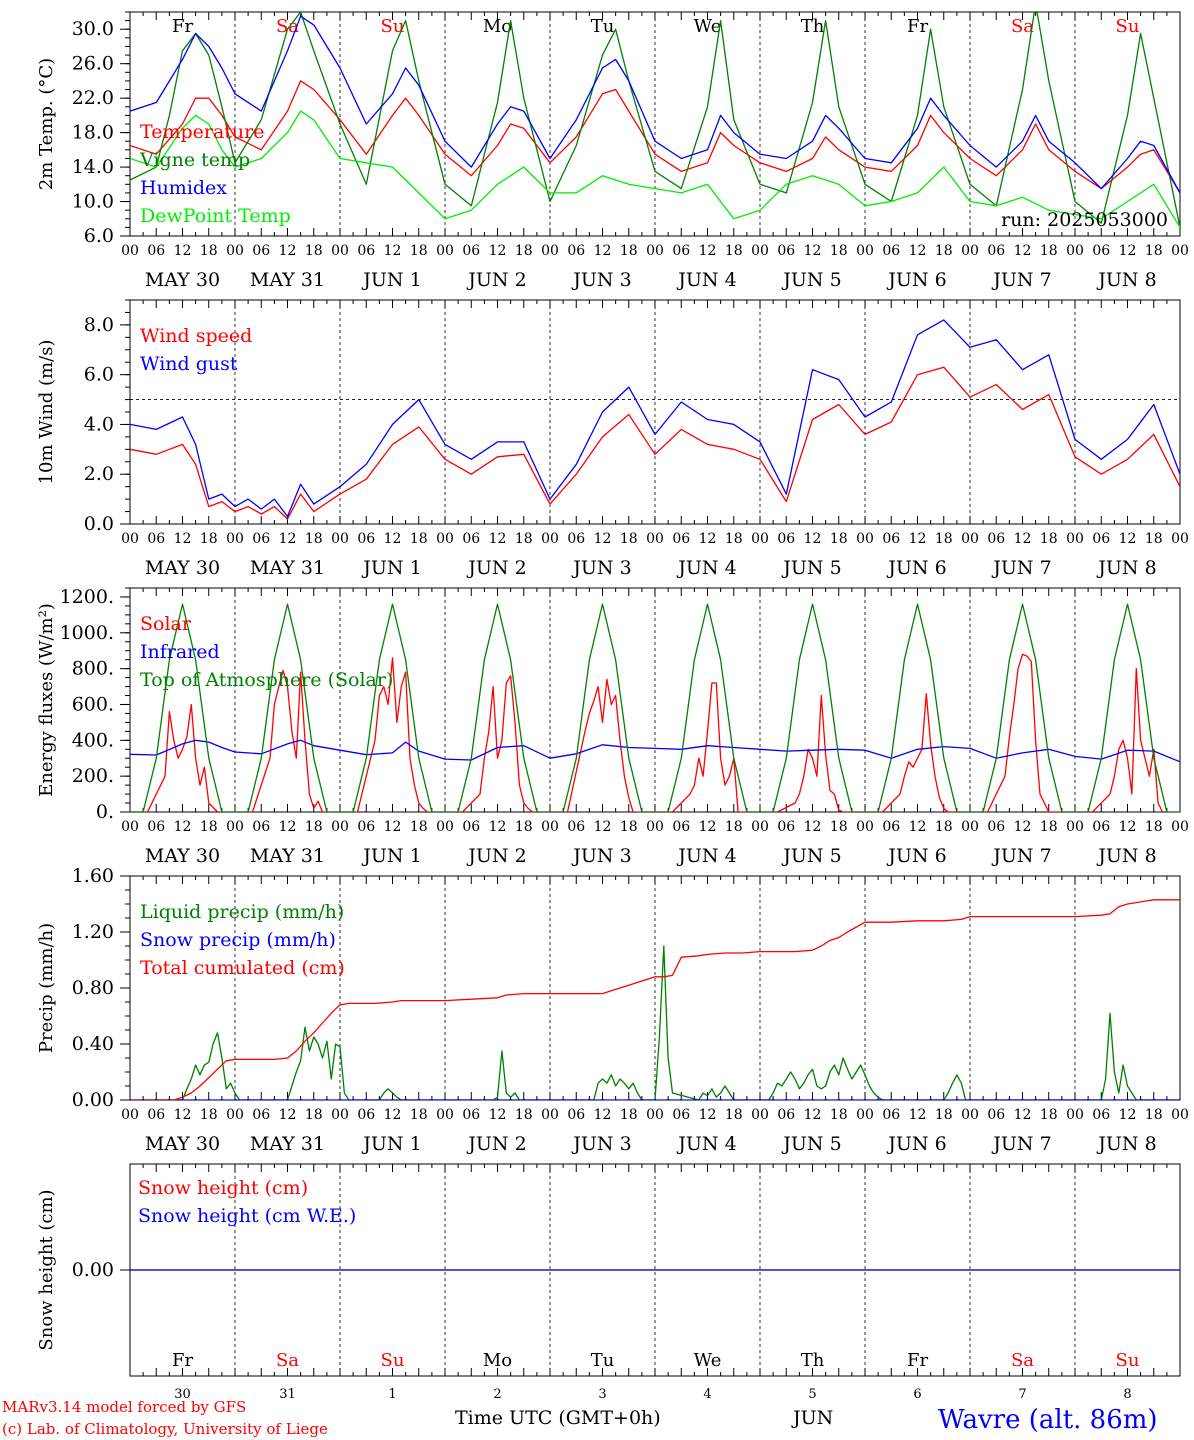  I want to click on y-tick-label: 18.0, so click(93, 133).